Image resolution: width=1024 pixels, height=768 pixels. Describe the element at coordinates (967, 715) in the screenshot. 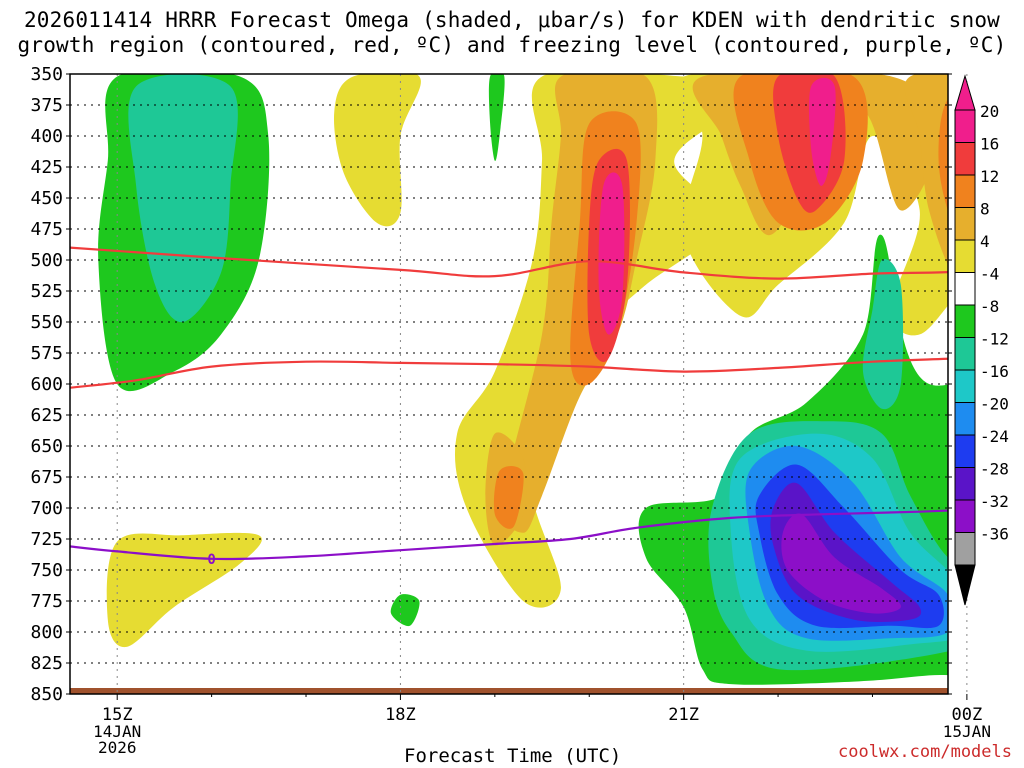

I see `x-tick-label: 00Z` at that location.